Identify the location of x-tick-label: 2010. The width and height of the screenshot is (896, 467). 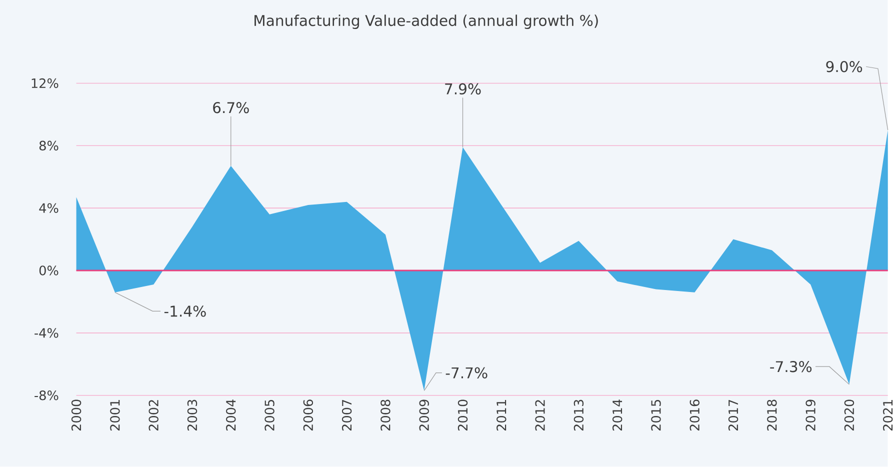
(463, 415).